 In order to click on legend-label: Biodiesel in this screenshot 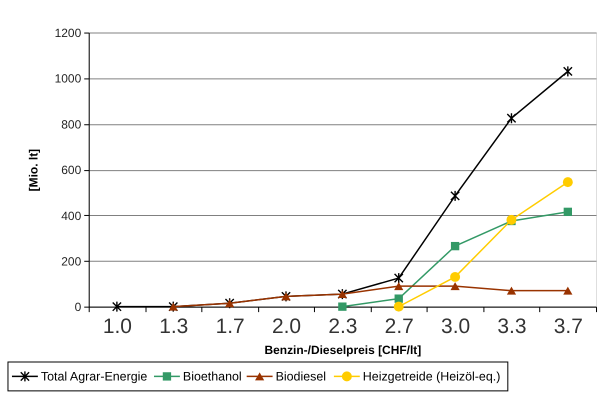, I will do `click(301, 376)`.